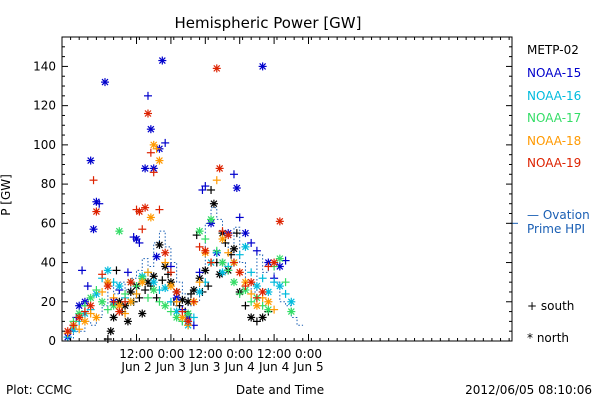 This screenshot has width=600, height=400. What do you see at coordinates (52, 341) in the screenshot?
I see `y-tick-label: 0` at bounding box center [52, 341].